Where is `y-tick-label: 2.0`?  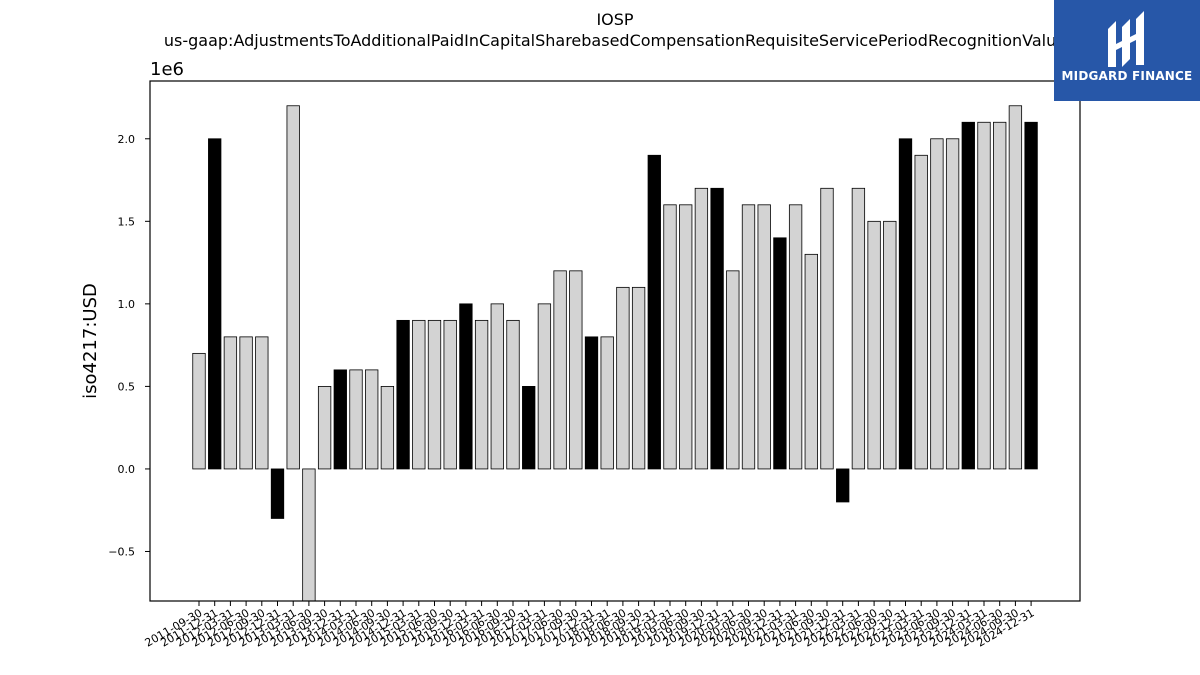 y-tick-label: 2.0 is located at coordinates (127, 139).